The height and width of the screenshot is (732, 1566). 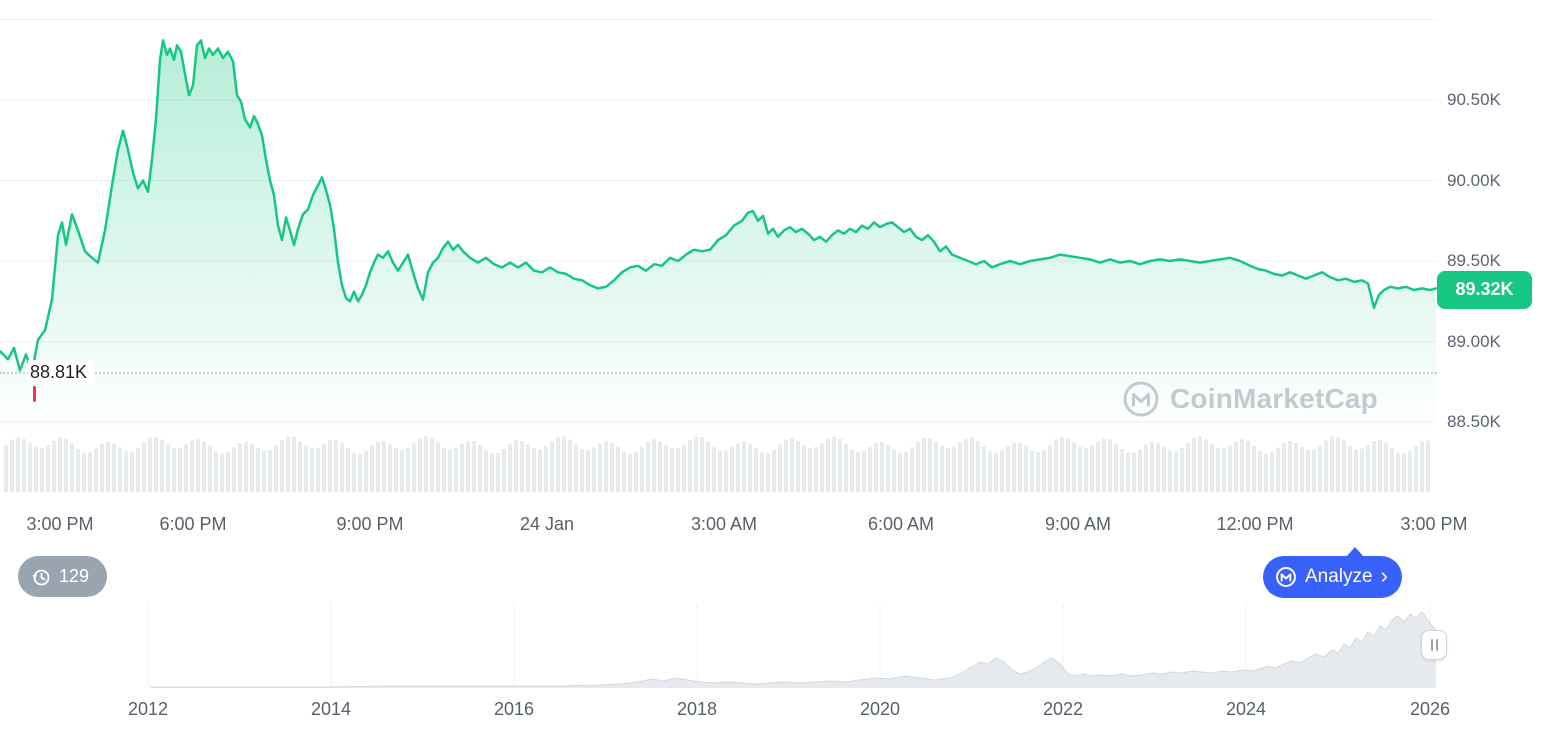 I want to click on navigator-year-label: 2024, so click(x=1246, y=709).